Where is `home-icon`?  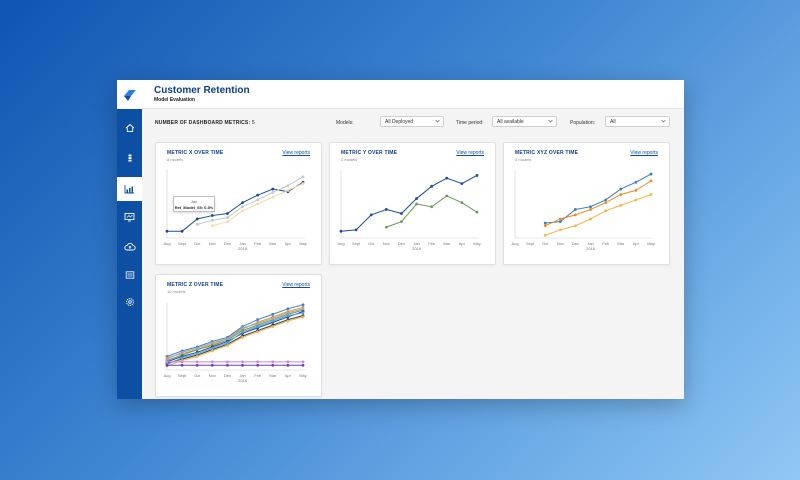
home-icon is located at coordinates (129, 128).